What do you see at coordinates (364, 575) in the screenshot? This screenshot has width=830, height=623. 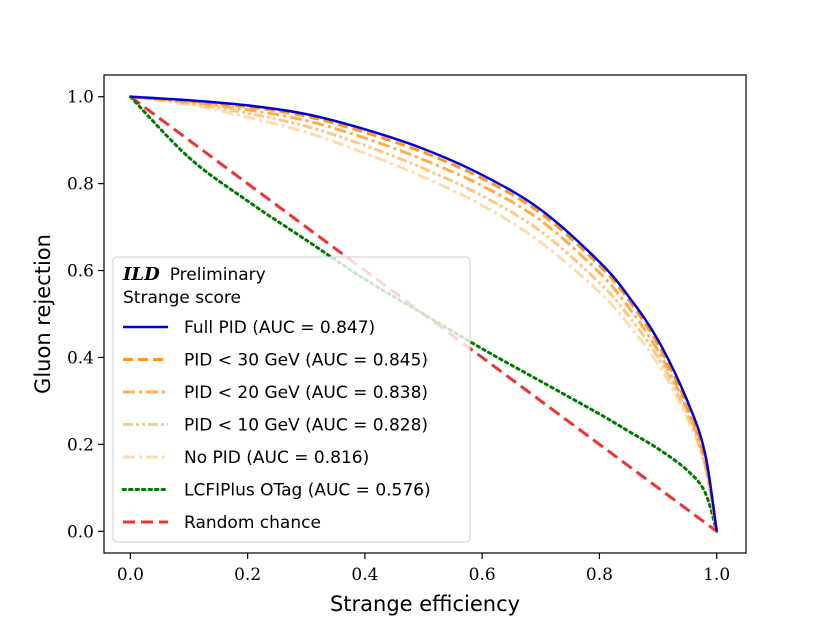 I see `x-tick-label: 0.4` at bounding box center [364, 575].